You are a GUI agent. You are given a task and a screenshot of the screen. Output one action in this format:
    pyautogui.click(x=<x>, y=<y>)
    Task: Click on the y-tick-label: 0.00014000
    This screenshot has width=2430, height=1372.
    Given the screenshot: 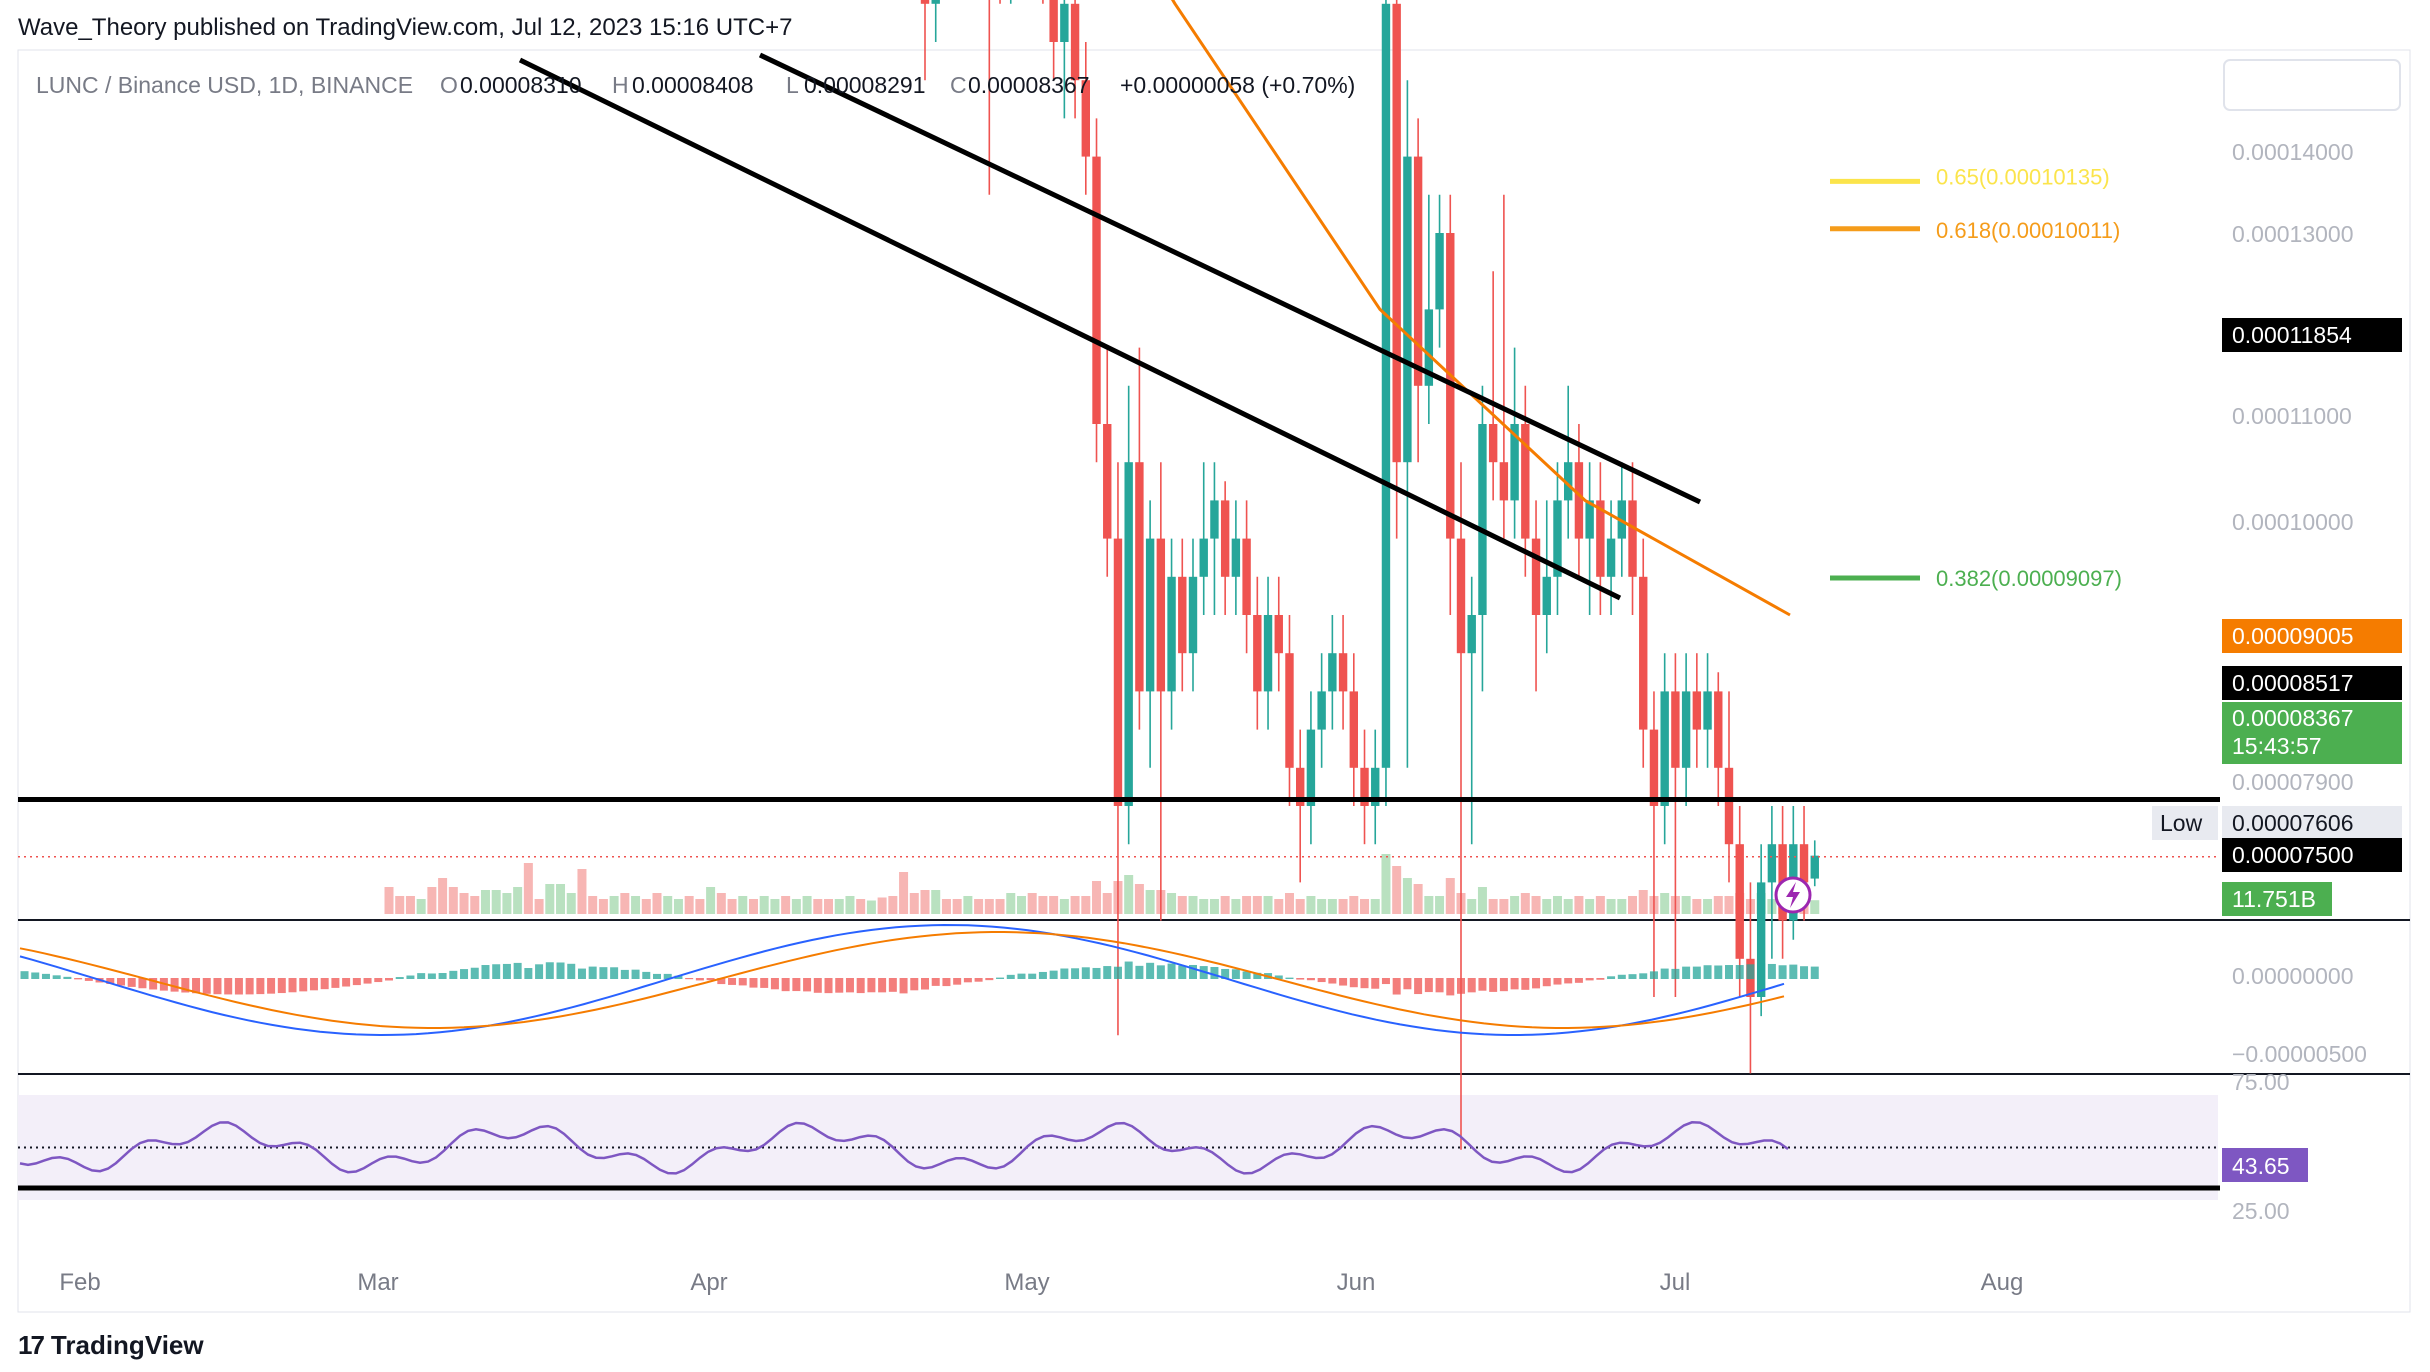 What is the action you would take?
    pyautogui.click(x=2293, y=152)
    